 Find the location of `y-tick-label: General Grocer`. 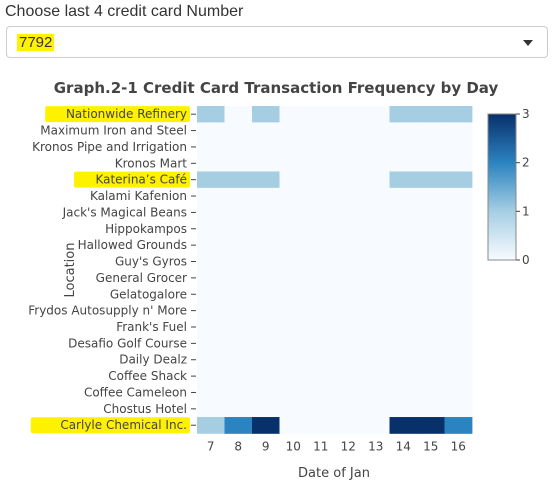

y-tick-label: General Grocer is located at coordinates (141, 278).